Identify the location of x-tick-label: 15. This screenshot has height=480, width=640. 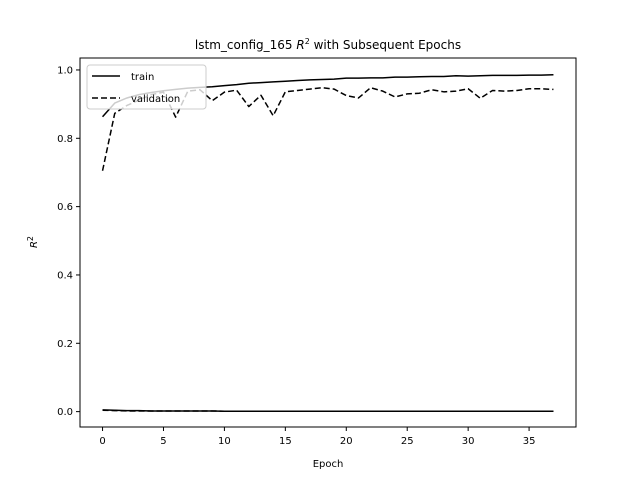
(285, 441).